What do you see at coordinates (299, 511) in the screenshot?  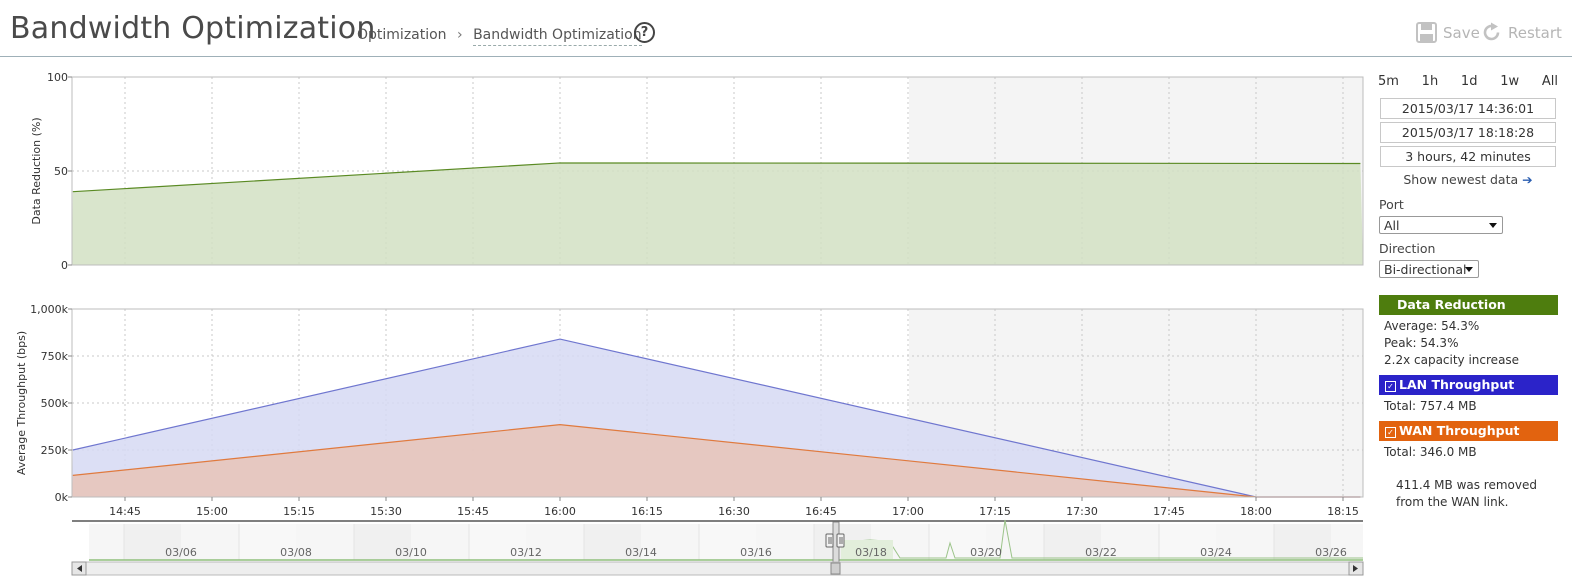 I see `x-tick-label: 15:15` at bounding box center [299, 511].